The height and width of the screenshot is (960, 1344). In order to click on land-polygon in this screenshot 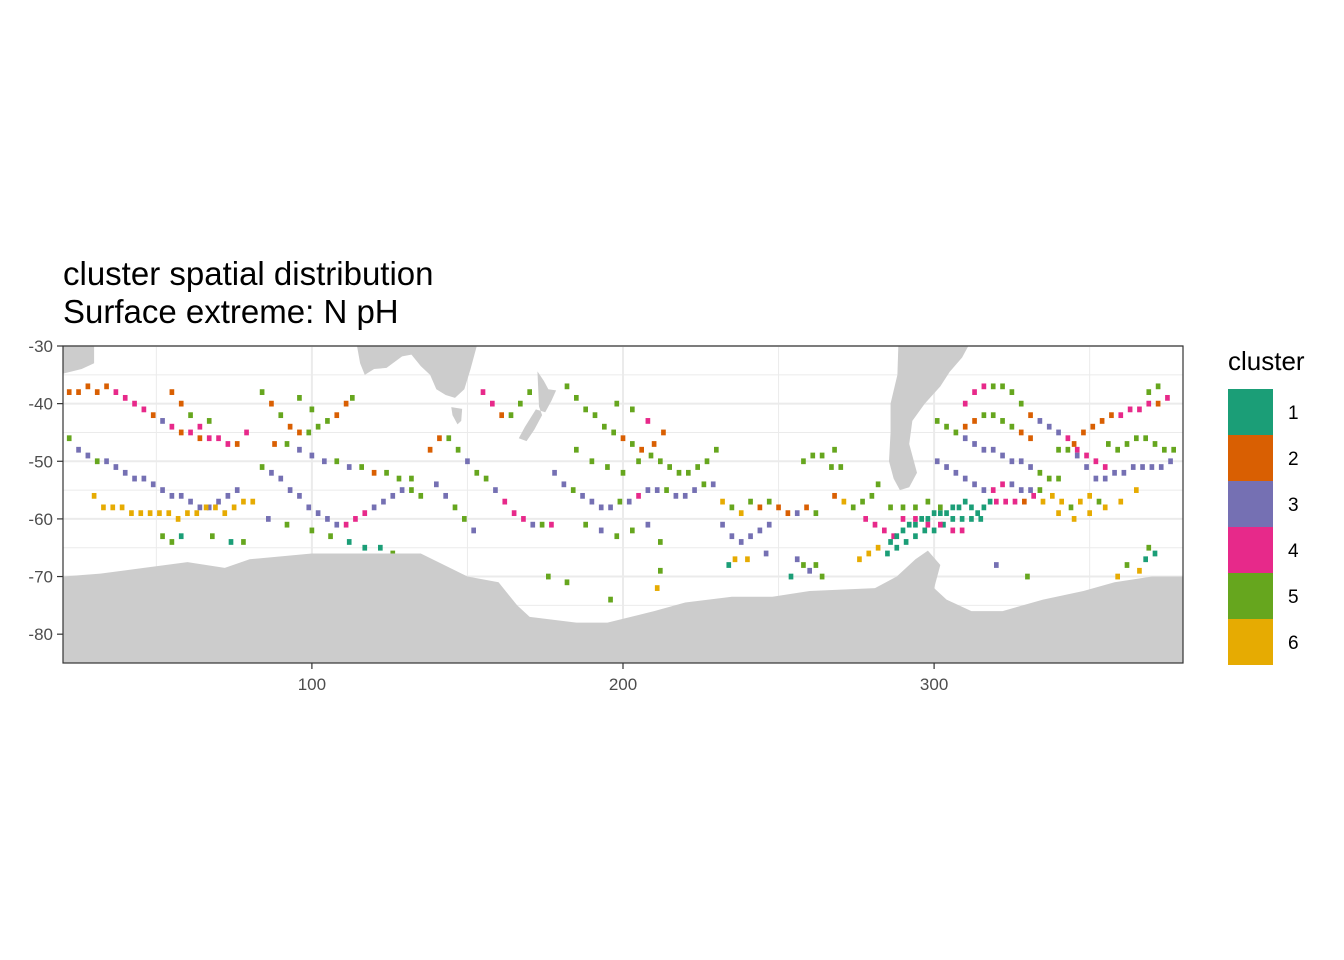, I will do `click(417, 372)`.